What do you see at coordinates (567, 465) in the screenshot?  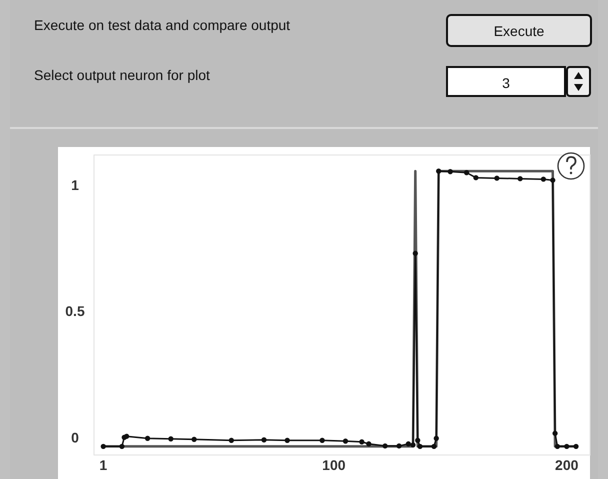 I see `x-tick-label: 200` at bounding box center [567, 465].